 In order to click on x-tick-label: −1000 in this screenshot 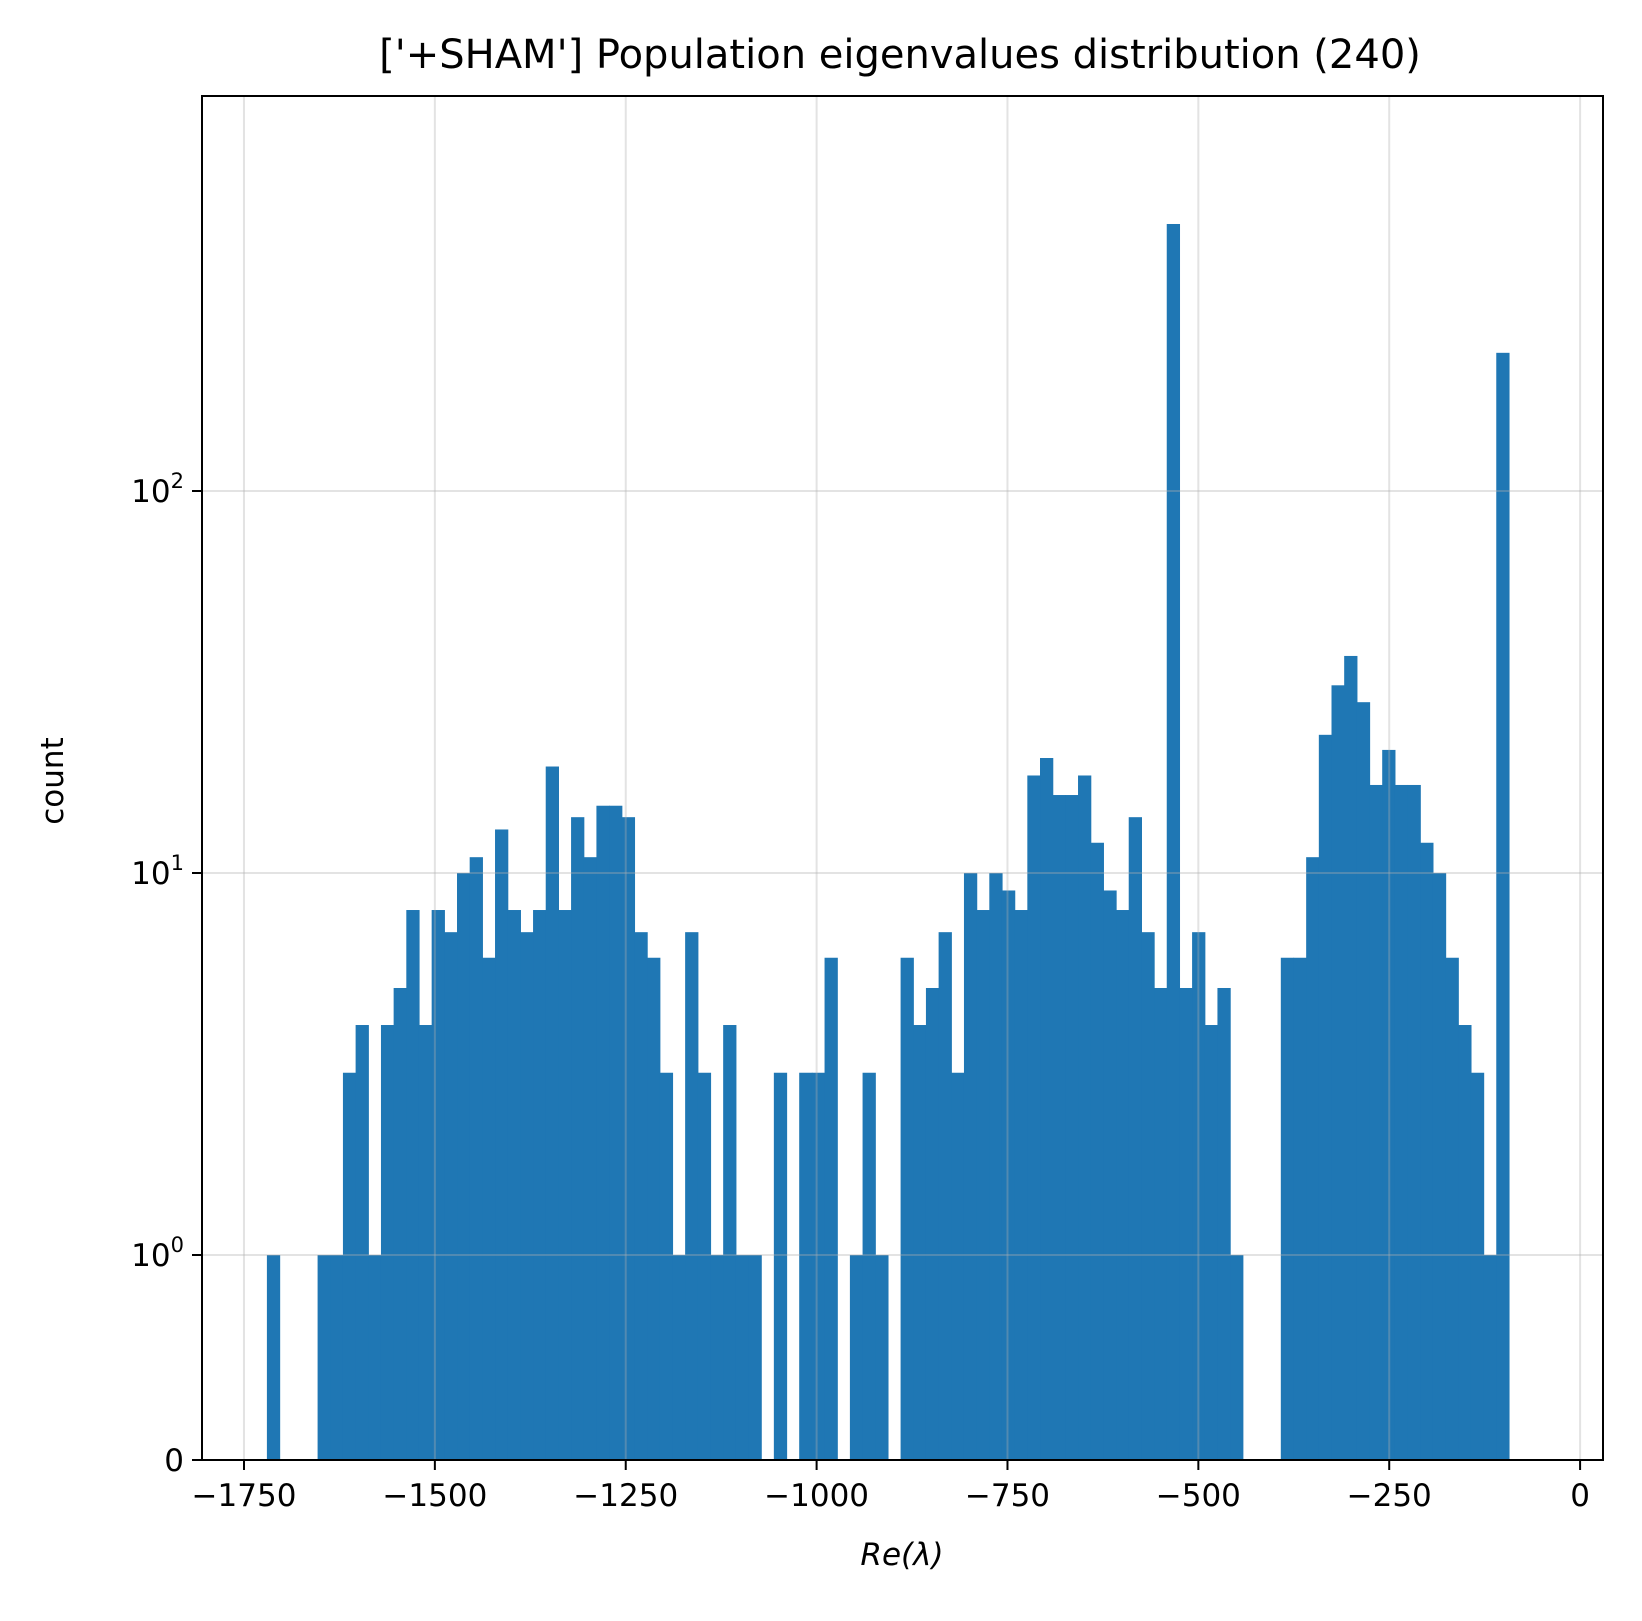, I will do `click(816, 1496)`.